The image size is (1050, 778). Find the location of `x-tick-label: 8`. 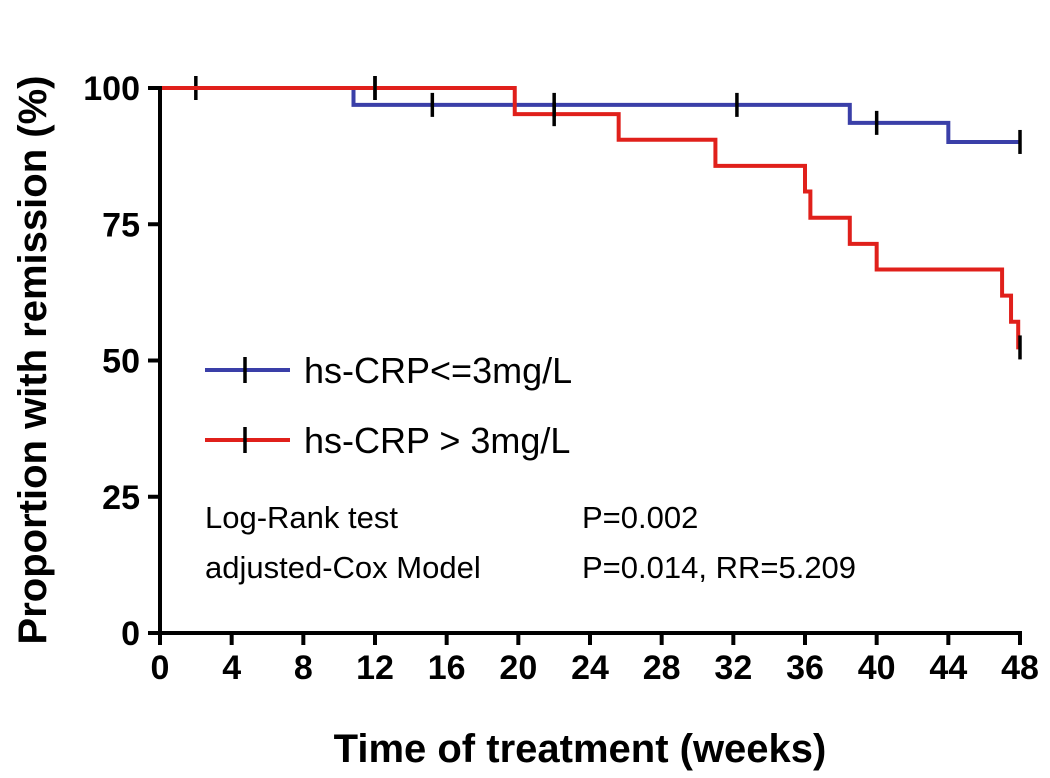

x-tick-label: 8 is located at coordinates (303, 668).